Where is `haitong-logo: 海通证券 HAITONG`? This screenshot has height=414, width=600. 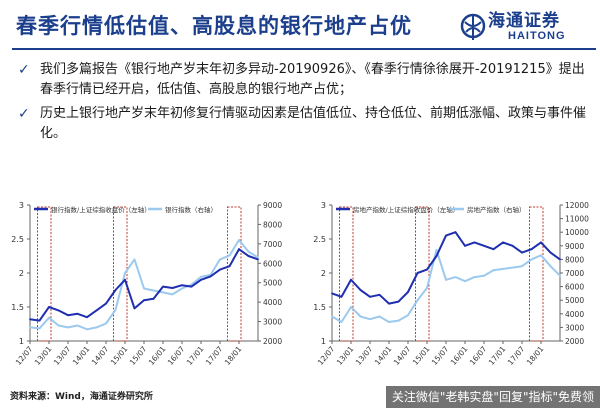 haitong-logo: 海通证券 HAITONG is located at coordinates (528, 28).